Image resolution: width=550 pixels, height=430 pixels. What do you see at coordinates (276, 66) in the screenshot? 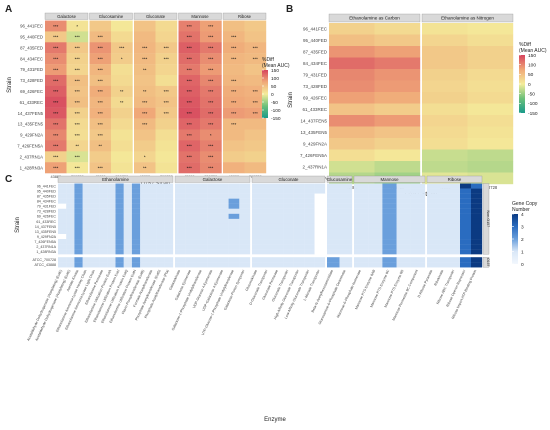
I see `legend-title: (Mean AUC)` at bounding box center [276, 66].